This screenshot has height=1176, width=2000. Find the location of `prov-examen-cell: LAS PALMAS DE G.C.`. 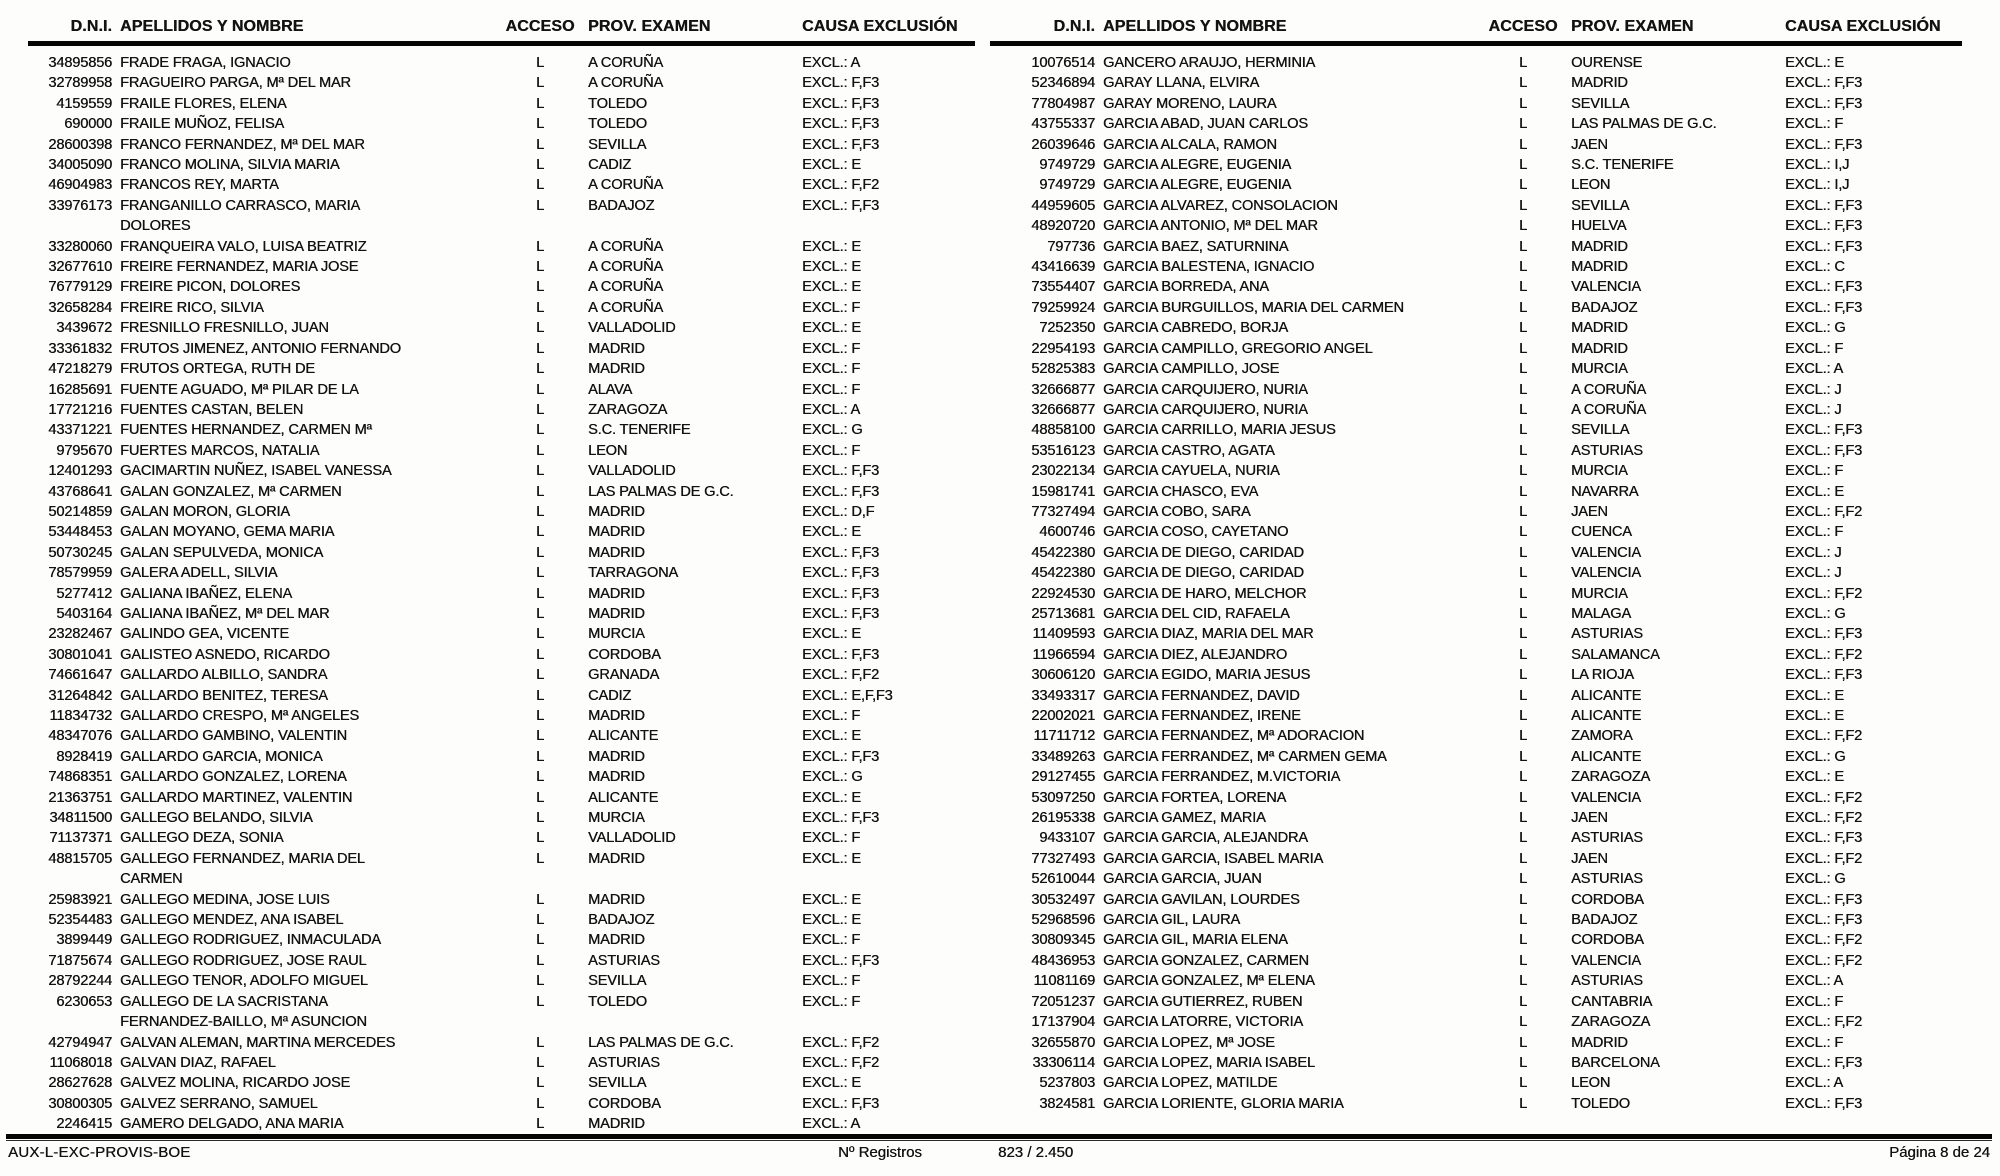

prov-examen-cell: LAS PALMAS DE G.C. is located at coordinates (1644, 124).